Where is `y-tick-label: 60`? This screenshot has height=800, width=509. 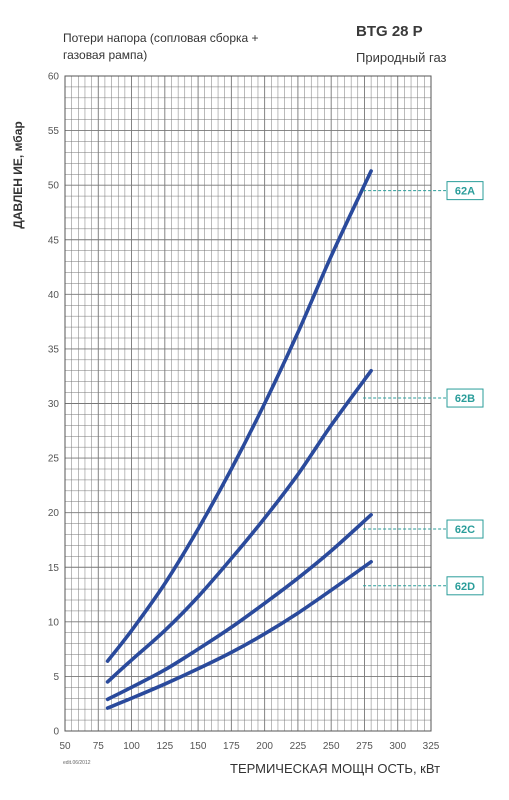
y-tick-label: 60 is located at coordinates (54, 77).